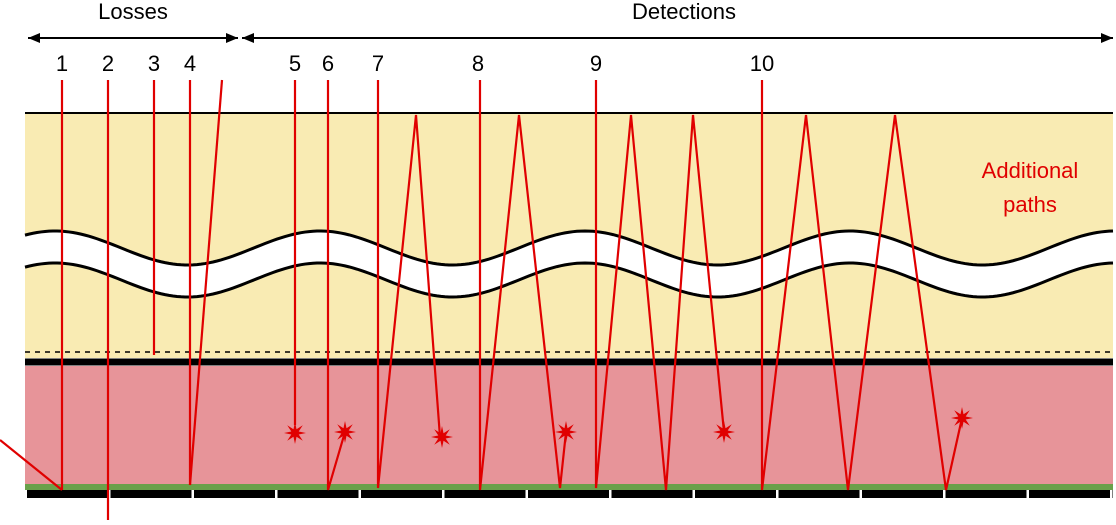 The width and height of the screenshot is (1116, 525). Describe the element at coordinates (684, 12) in the screenshot. I see `detections-label: Detections` at that location.